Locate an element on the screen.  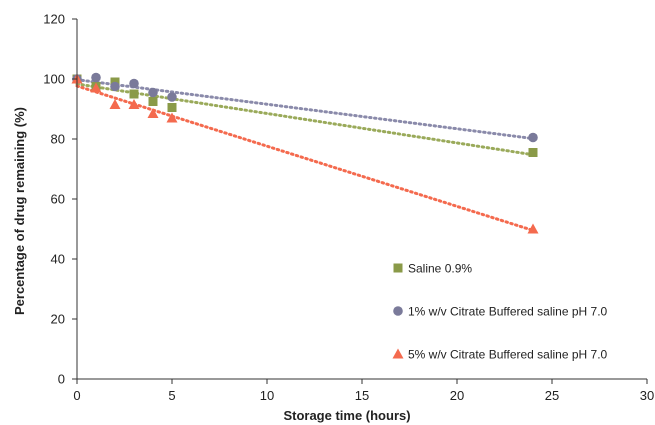
x-tick-label: 30 is located at coordinates (647, 395).